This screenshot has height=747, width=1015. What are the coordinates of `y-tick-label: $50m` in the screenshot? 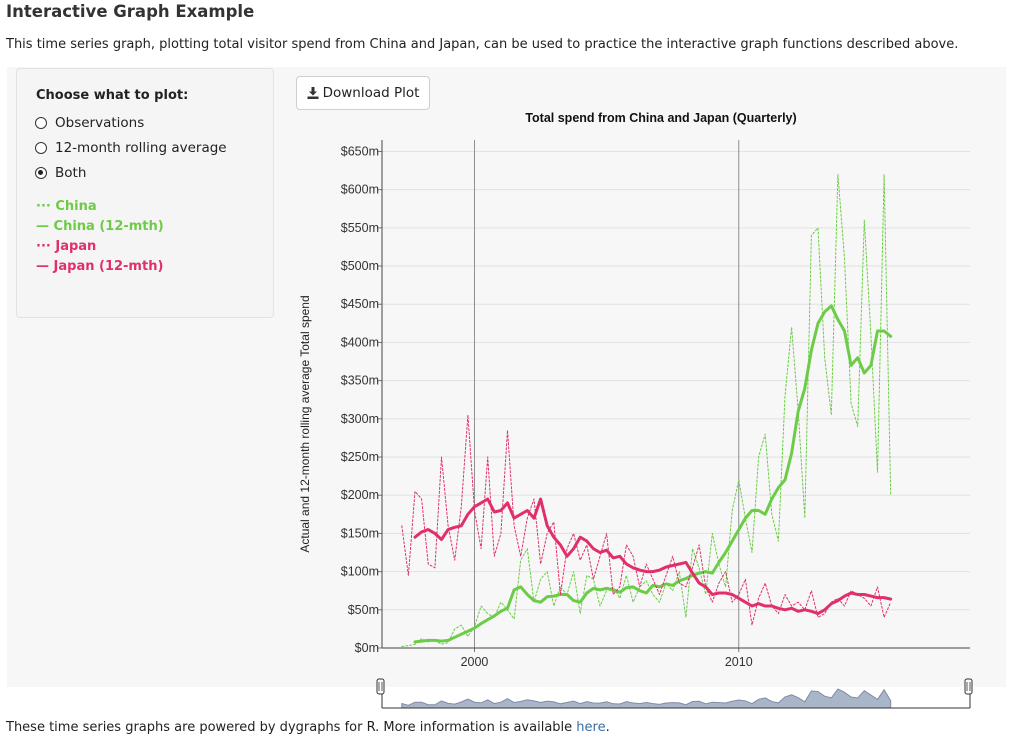 It's located at (363, 610).